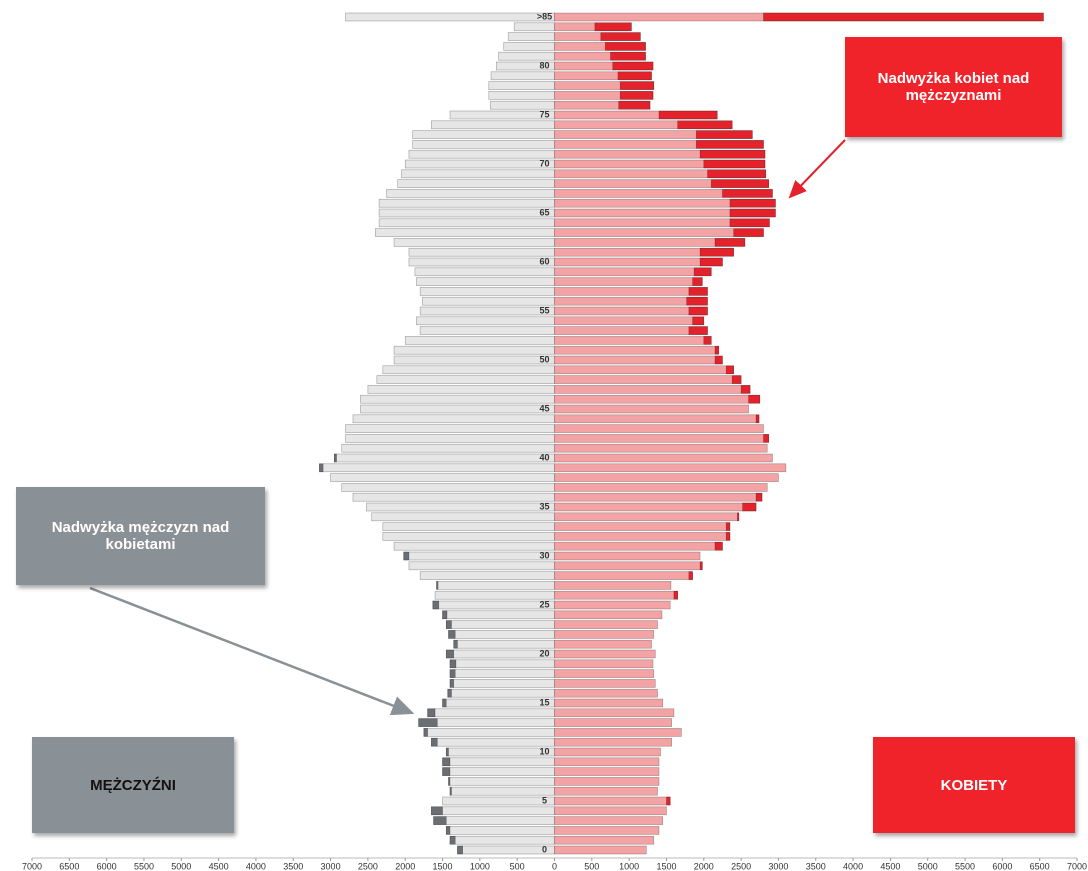  I want to click on x-tick-label: 6000, so click(1002, 866).